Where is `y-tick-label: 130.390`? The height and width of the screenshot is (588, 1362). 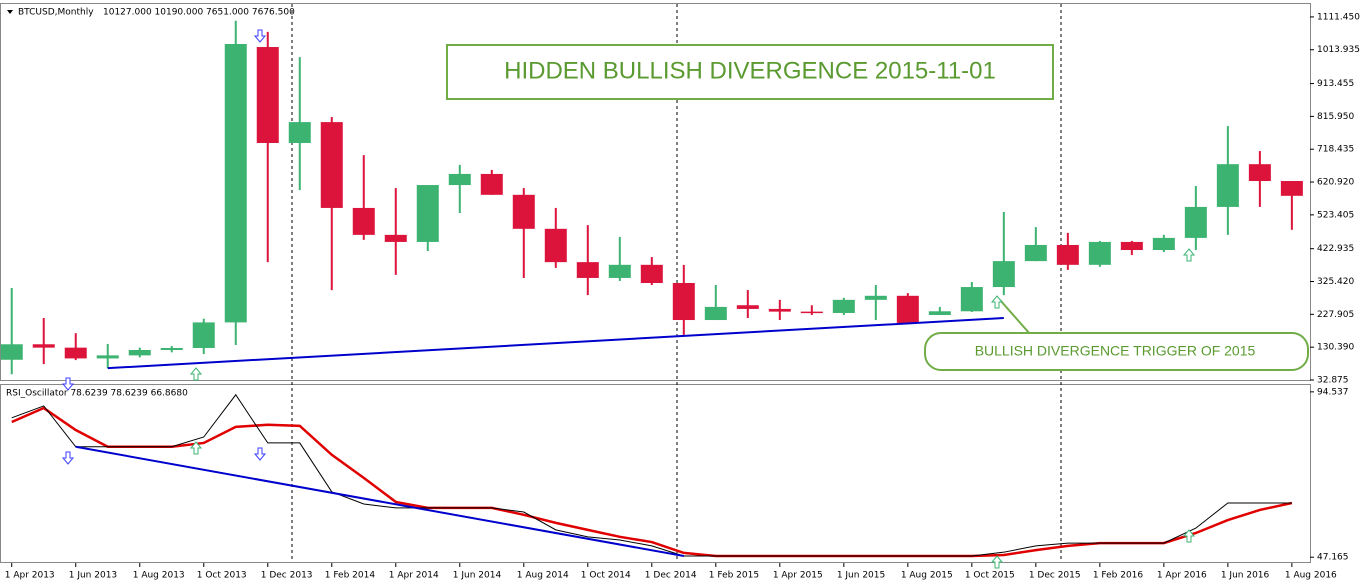
y-tick-label: 130.390 is located at coordinates (1335, 348).